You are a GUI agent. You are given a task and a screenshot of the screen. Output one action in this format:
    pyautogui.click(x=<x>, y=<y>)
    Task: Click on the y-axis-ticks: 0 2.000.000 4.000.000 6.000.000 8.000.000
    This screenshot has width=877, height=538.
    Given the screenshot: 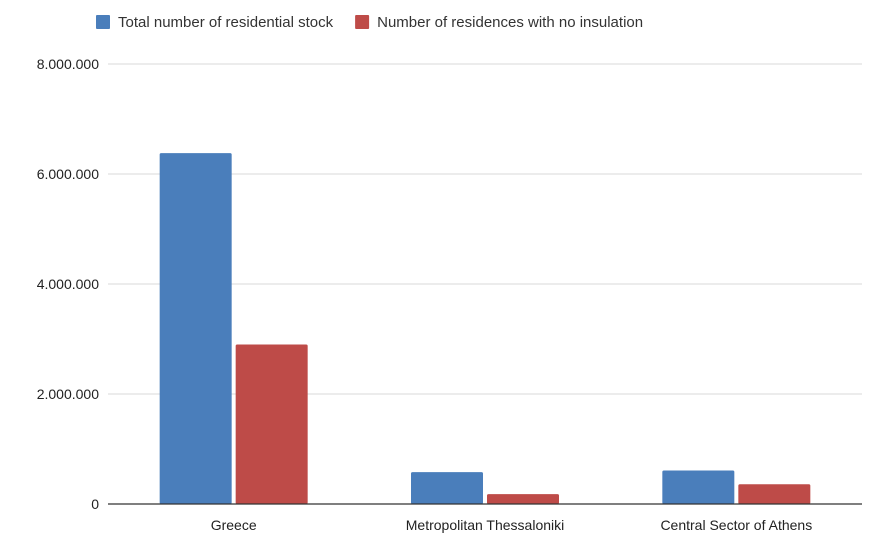 What is the action you would take?
    pyautogui.click(x=68, y=284)
    